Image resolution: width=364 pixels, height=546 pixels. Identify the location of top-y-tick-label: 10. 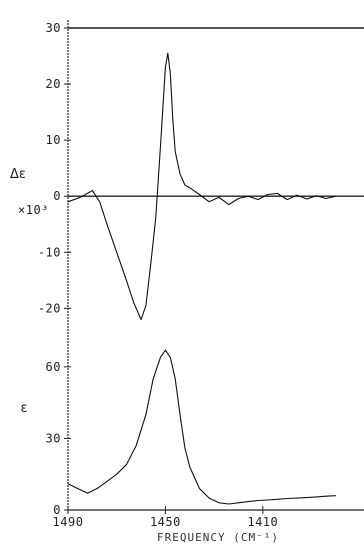
(53, 140).